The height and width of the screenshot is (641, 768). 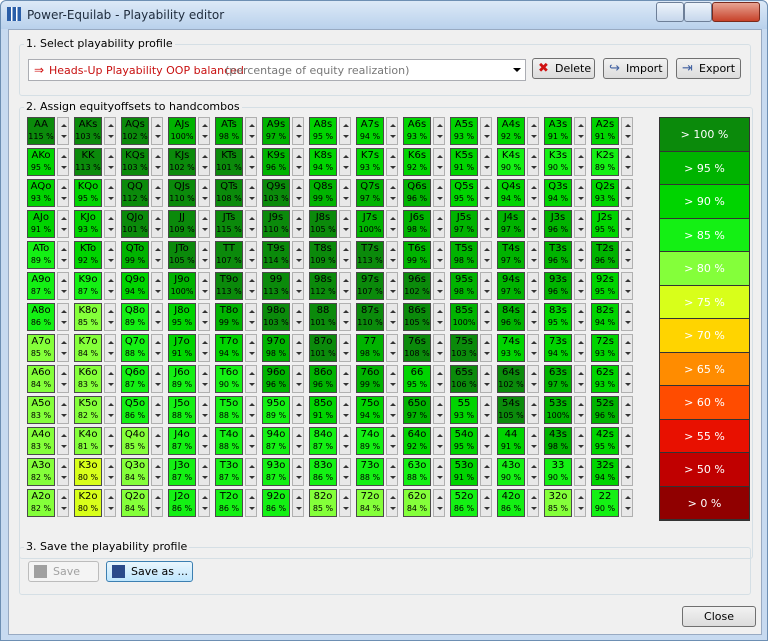 I want to click on hand-cell: T5o 88 %, so click(x=229, y=410).